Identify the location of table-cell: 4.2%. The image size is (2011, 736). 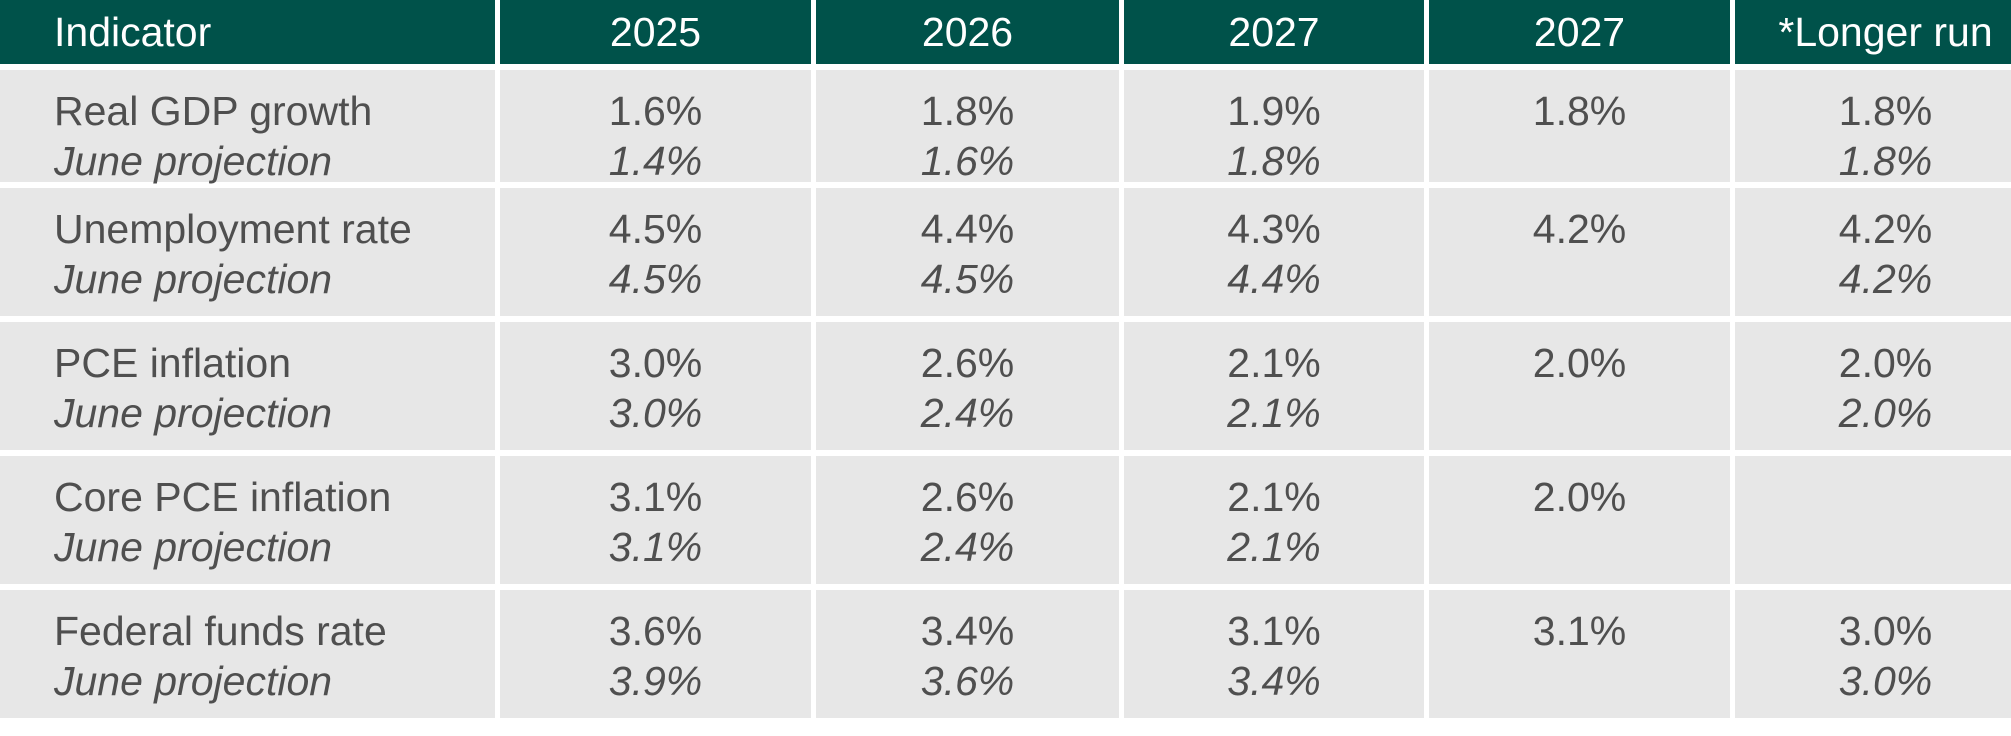
(1579, 252).